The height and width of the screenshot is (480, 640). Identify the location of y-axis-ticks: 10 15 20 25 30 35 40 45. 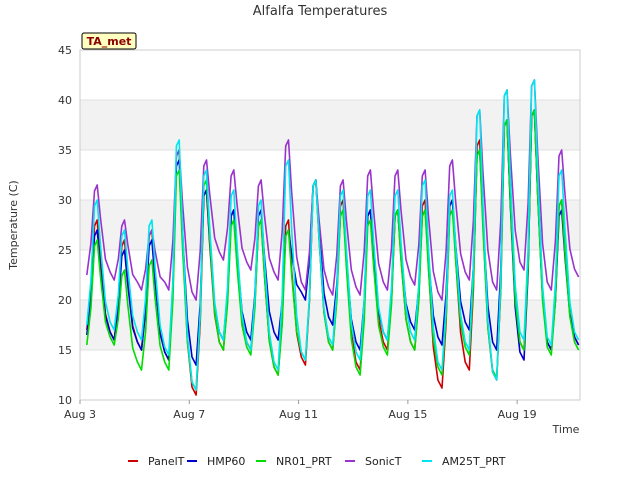
(65, 225).